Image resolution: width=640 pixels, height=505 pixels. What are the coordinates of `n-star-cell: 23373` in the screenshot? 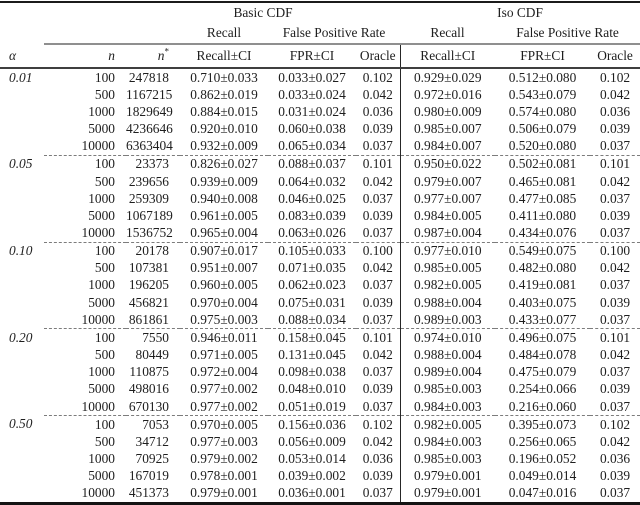 It's located at (153, 163).